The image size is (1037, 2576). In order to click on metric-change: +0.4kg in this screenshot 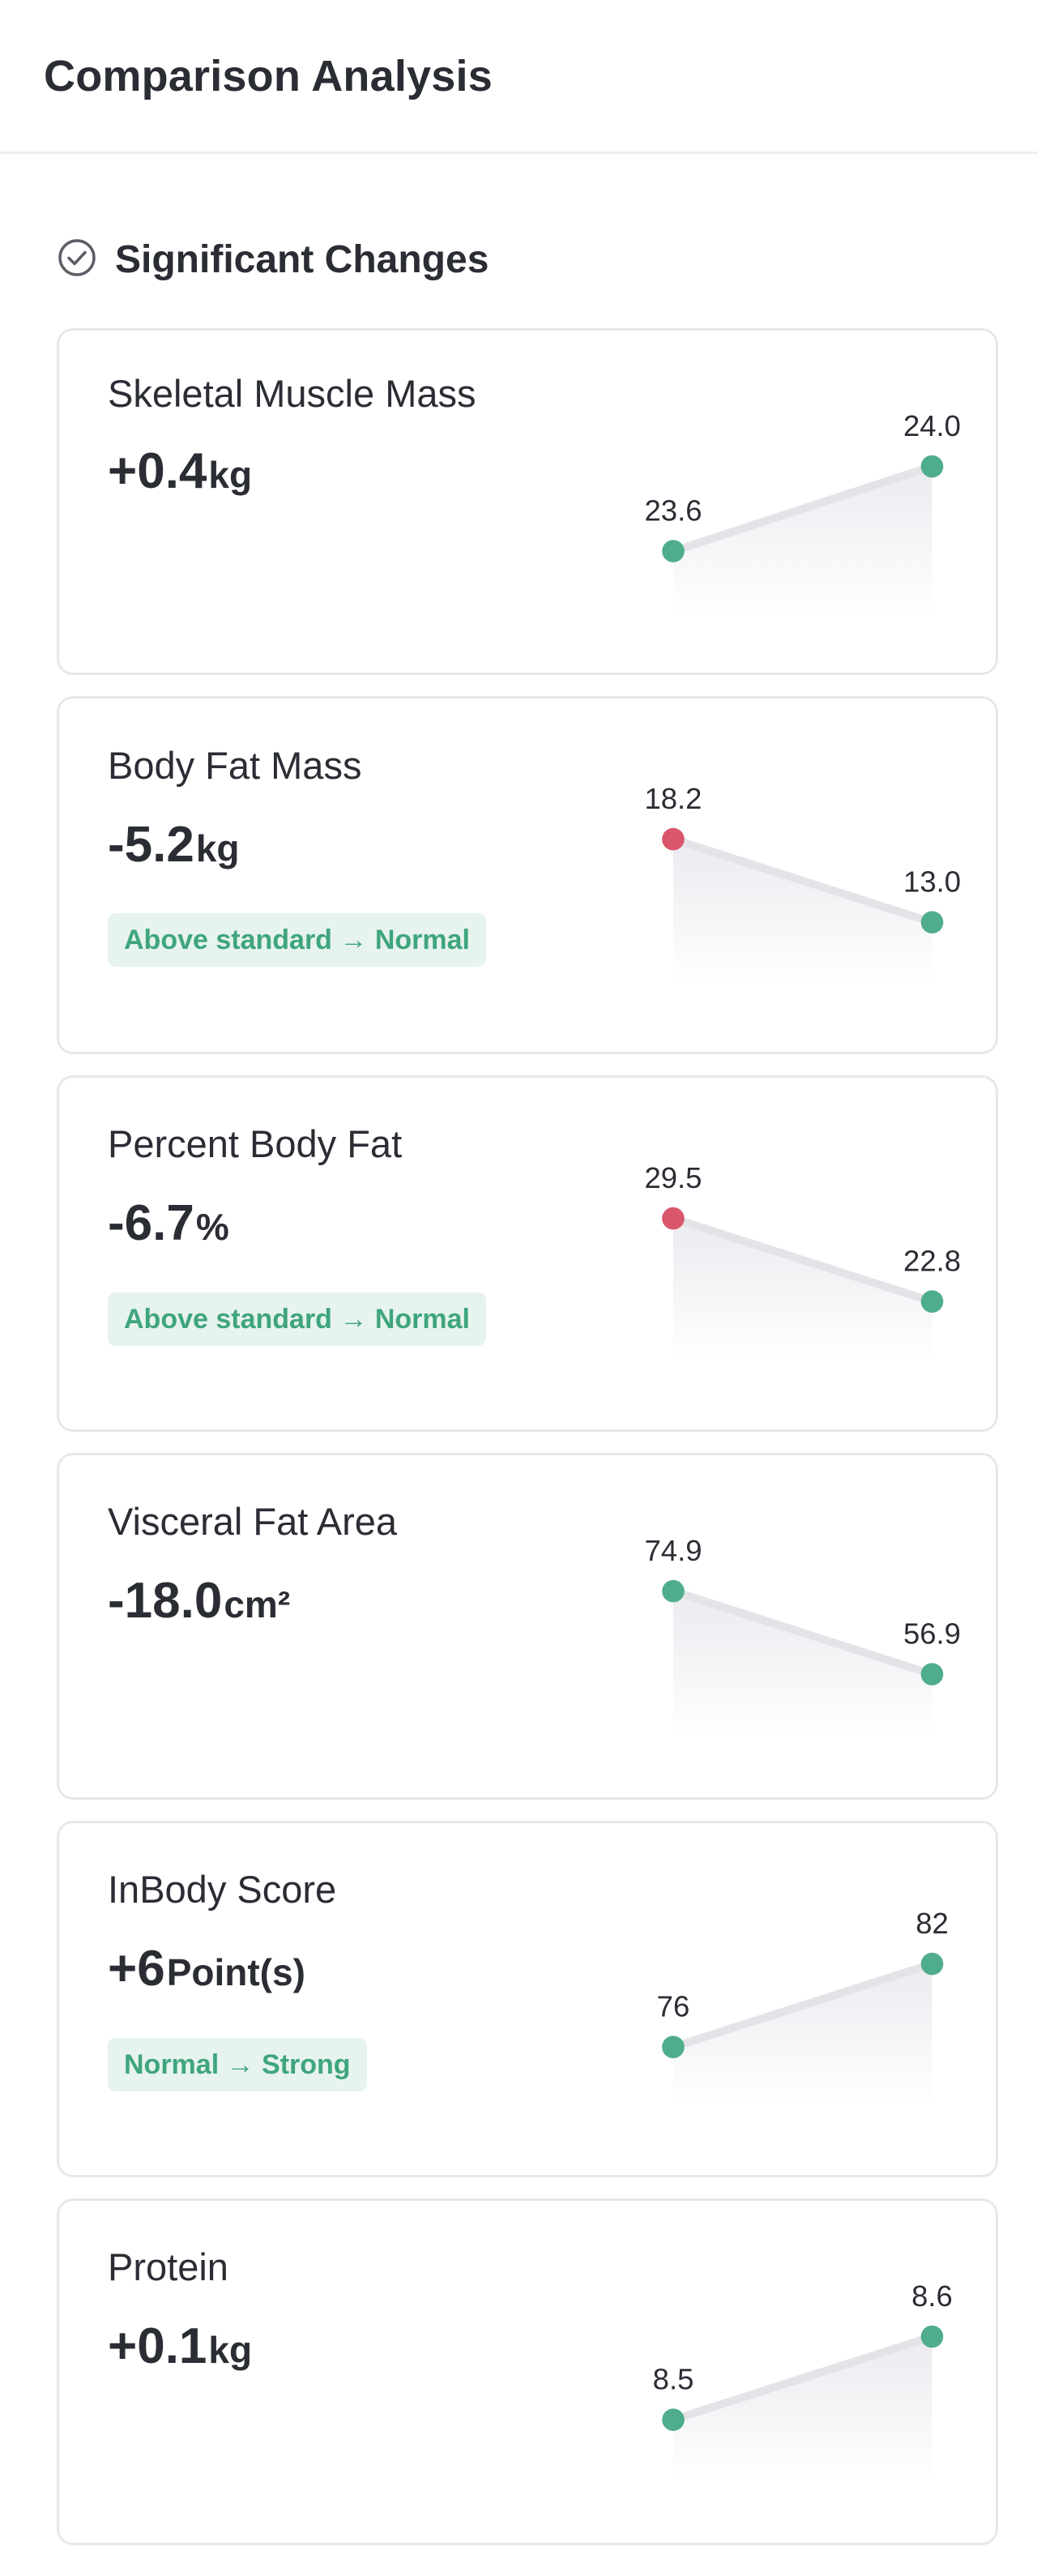, I will do `click(180, 471)`.